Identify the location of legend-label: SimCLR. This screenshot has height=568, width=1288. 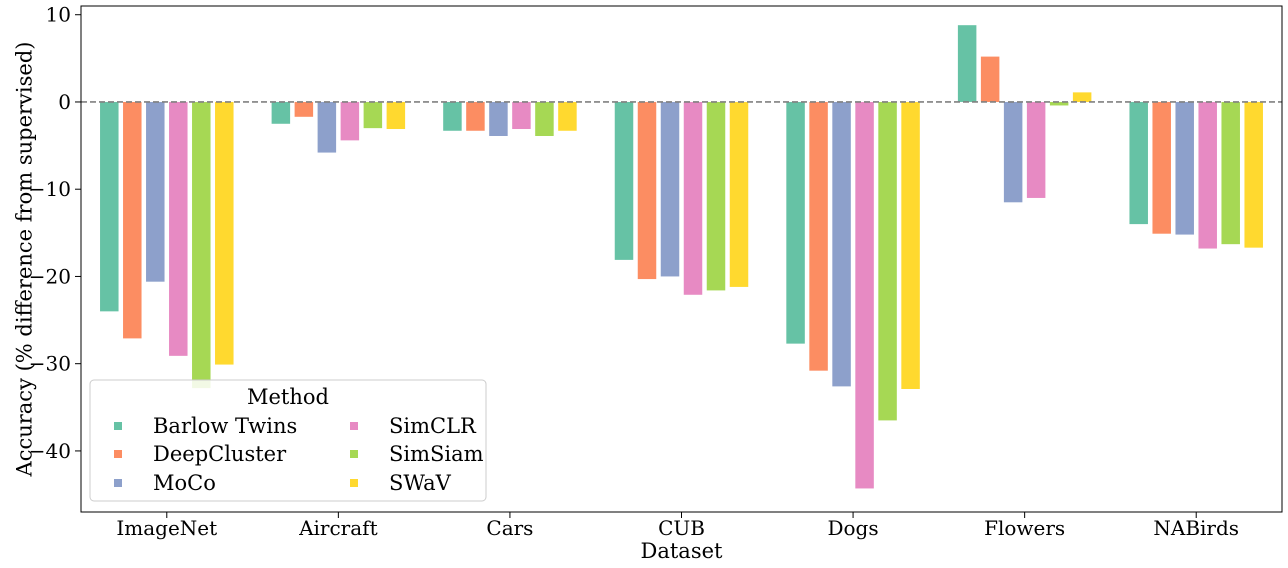
(433, 426).